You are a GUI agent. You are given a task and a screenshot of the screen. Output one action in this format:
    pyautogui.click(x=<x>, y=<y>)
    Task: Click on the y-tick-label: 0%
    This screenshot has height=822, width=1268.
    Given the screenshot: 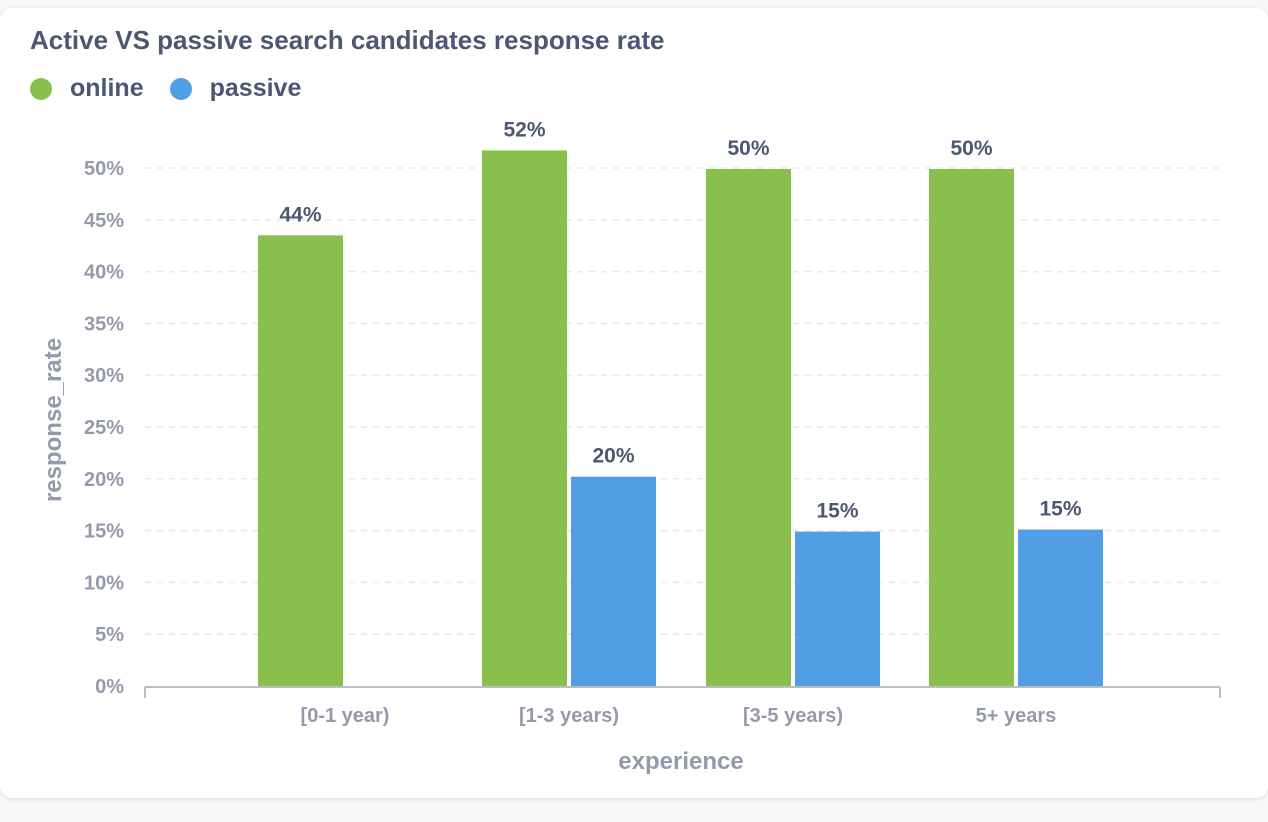 What is the action you would take?
    pyautogui.click(x=109, y=687)
    